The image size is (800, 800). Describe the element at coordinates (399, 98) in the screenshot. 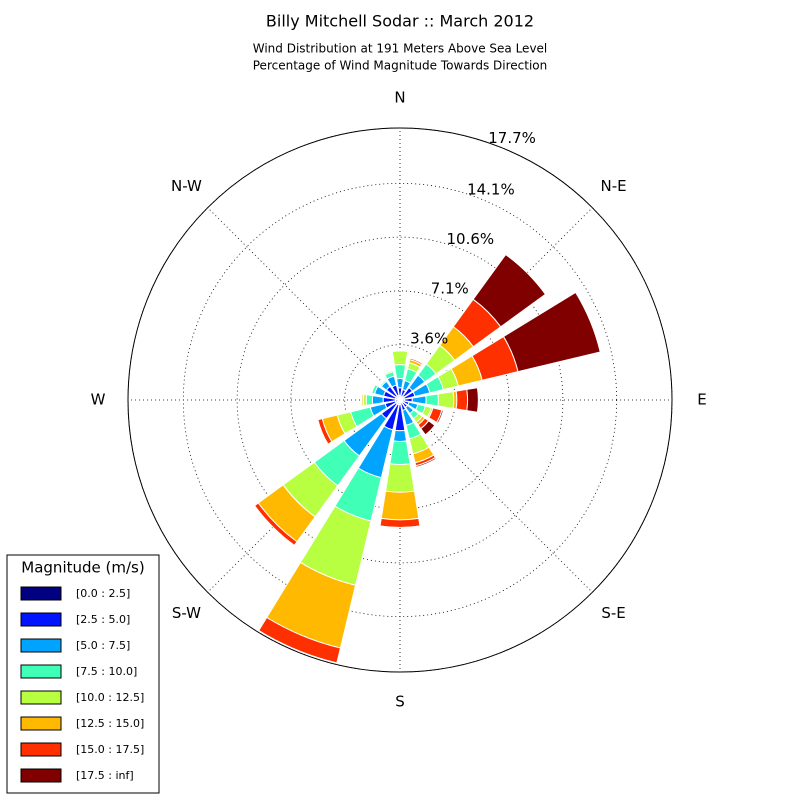

I see `direction-label: N` at that location.